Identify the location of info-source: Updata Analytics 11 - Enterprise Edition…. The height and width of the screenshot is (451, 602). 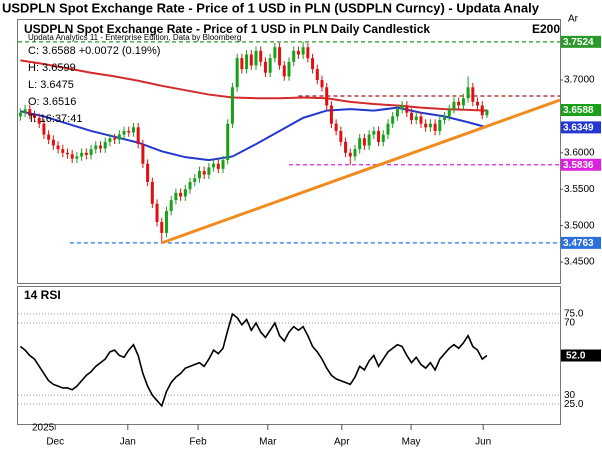
(134, 37).